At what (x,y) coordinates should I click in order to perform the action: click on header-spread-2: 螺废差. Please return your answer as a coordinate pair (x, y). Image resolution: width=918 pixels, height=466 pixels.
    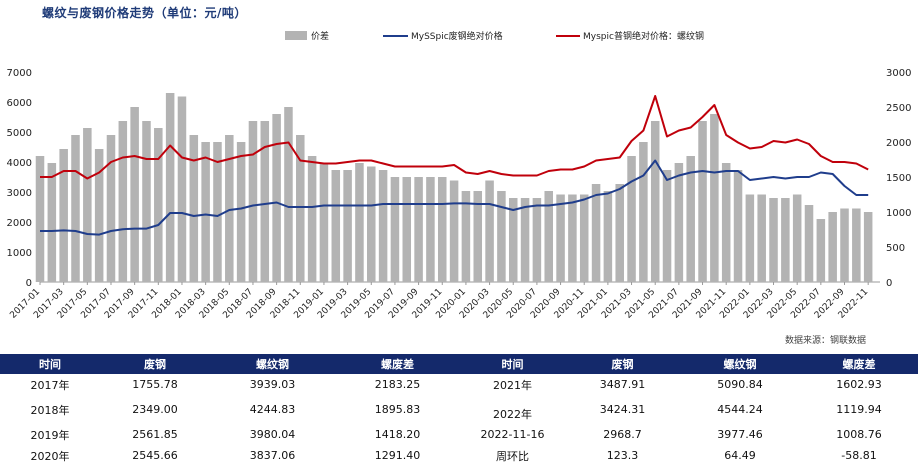
    Looking at the image, I should click on (859, 364).